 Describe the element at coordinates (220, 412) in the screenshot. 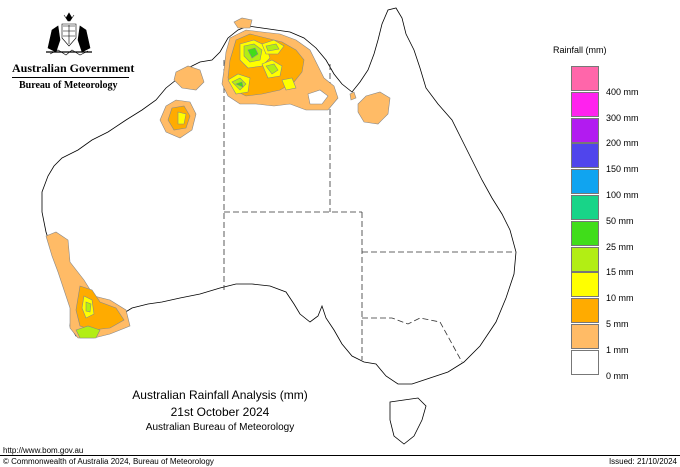

I see `map-date: 21st October 2024` at that location.